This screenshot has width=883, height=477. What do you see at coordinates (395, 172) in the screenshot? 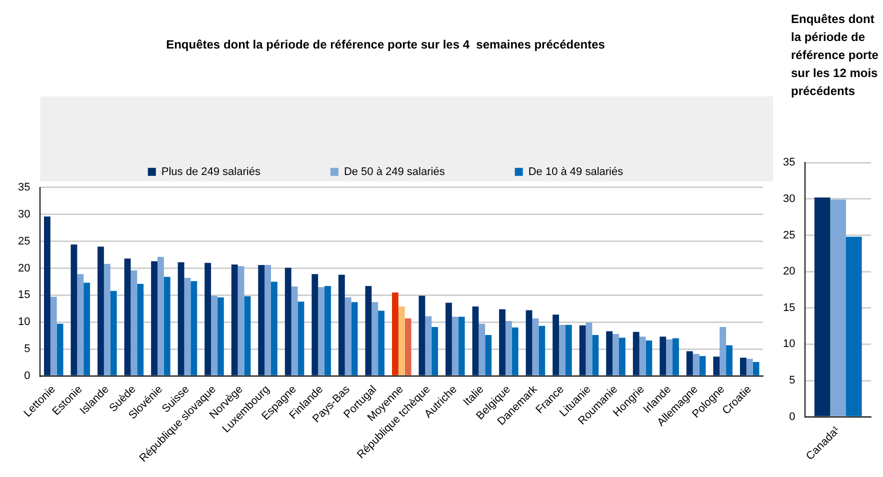
I see `legend-label: De 50 à 249 salariés` at bounding box center [395, 172].